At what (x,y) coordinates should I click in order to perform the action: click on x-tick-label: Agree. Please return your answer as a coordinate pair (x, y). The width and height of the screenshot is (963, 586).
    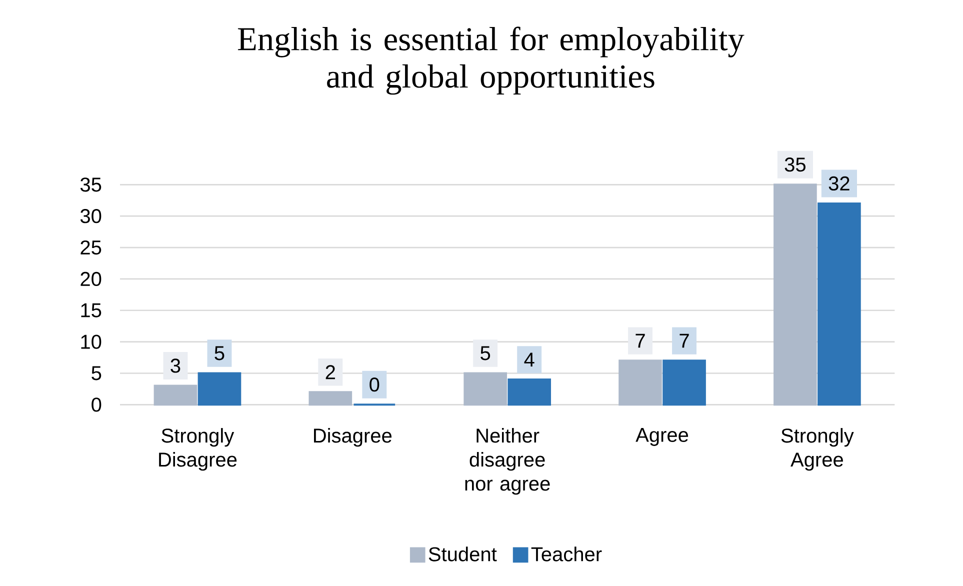
    Looking at the image, I should click on (662, 437).